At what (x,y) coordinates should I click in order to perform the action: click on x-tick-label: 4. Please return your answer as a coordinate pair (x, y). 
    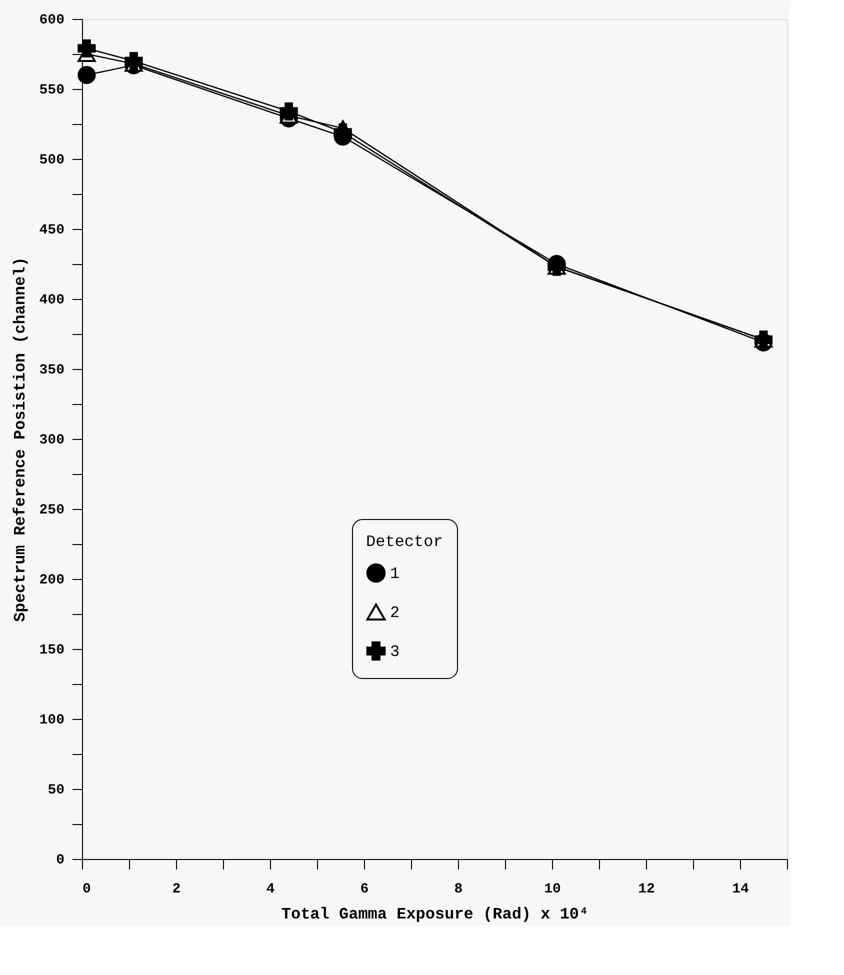
    Looking at the image, I should click on (270, 890).